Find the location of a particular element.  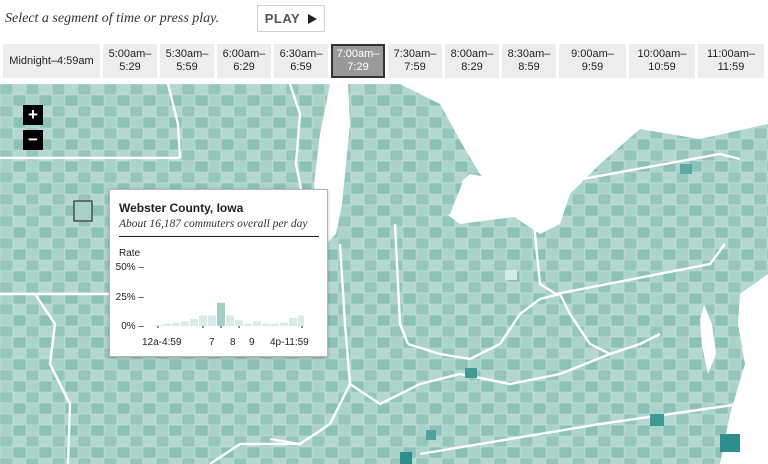

selected-county-outline is located at coordinates (83, 211).